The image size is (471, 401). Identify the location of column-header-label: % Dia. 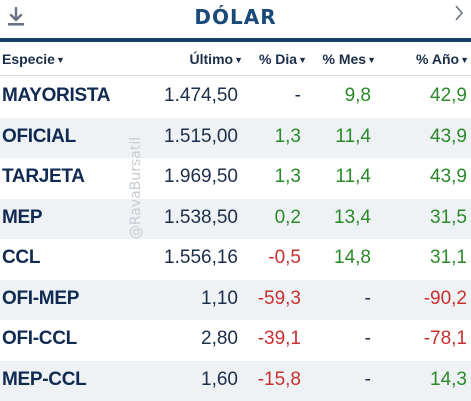
(278, 59).